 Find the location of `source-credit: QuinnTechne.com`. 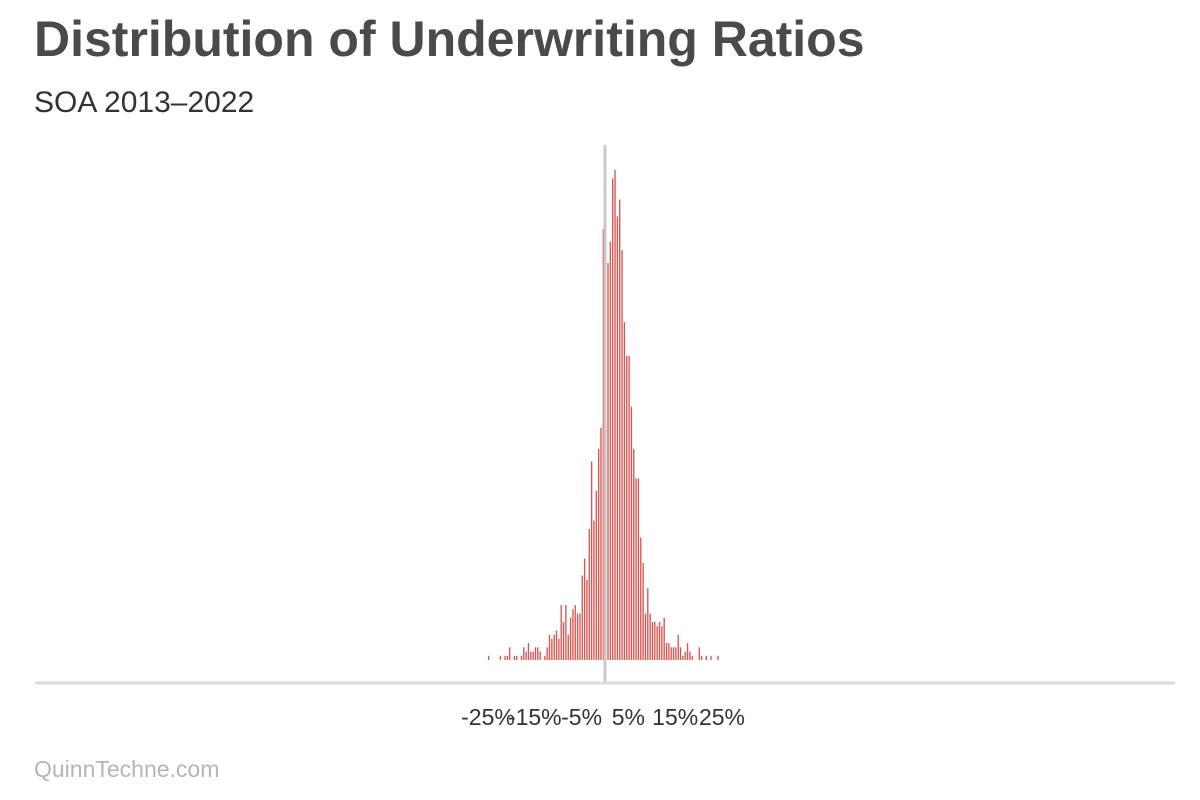

source-credit: QuinnTechne.com is located at coordinates (127, 769).